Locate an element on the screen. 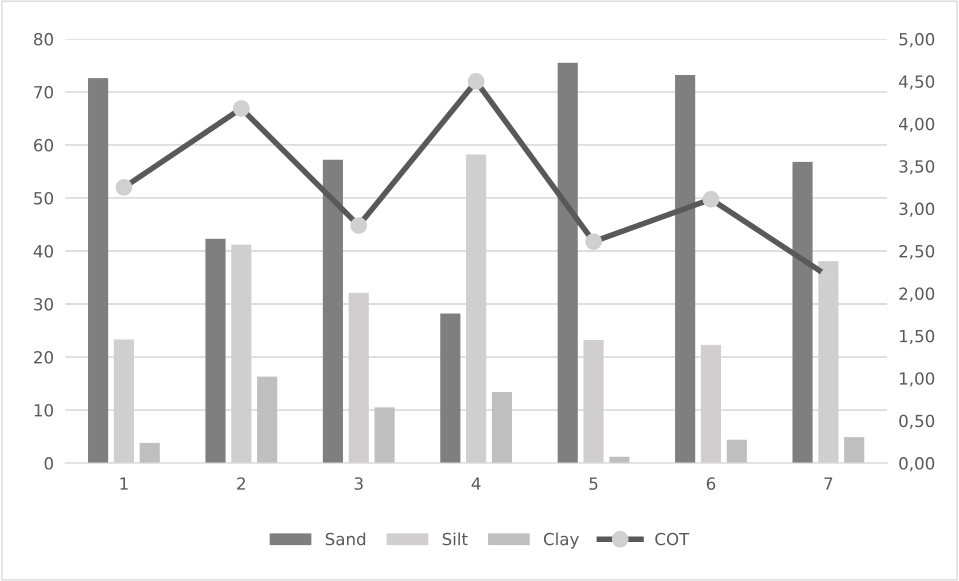 Image resolution: width=959 pixels, height=581 pixels. y-tick-label: 30 is located at coordinates (43, 304).